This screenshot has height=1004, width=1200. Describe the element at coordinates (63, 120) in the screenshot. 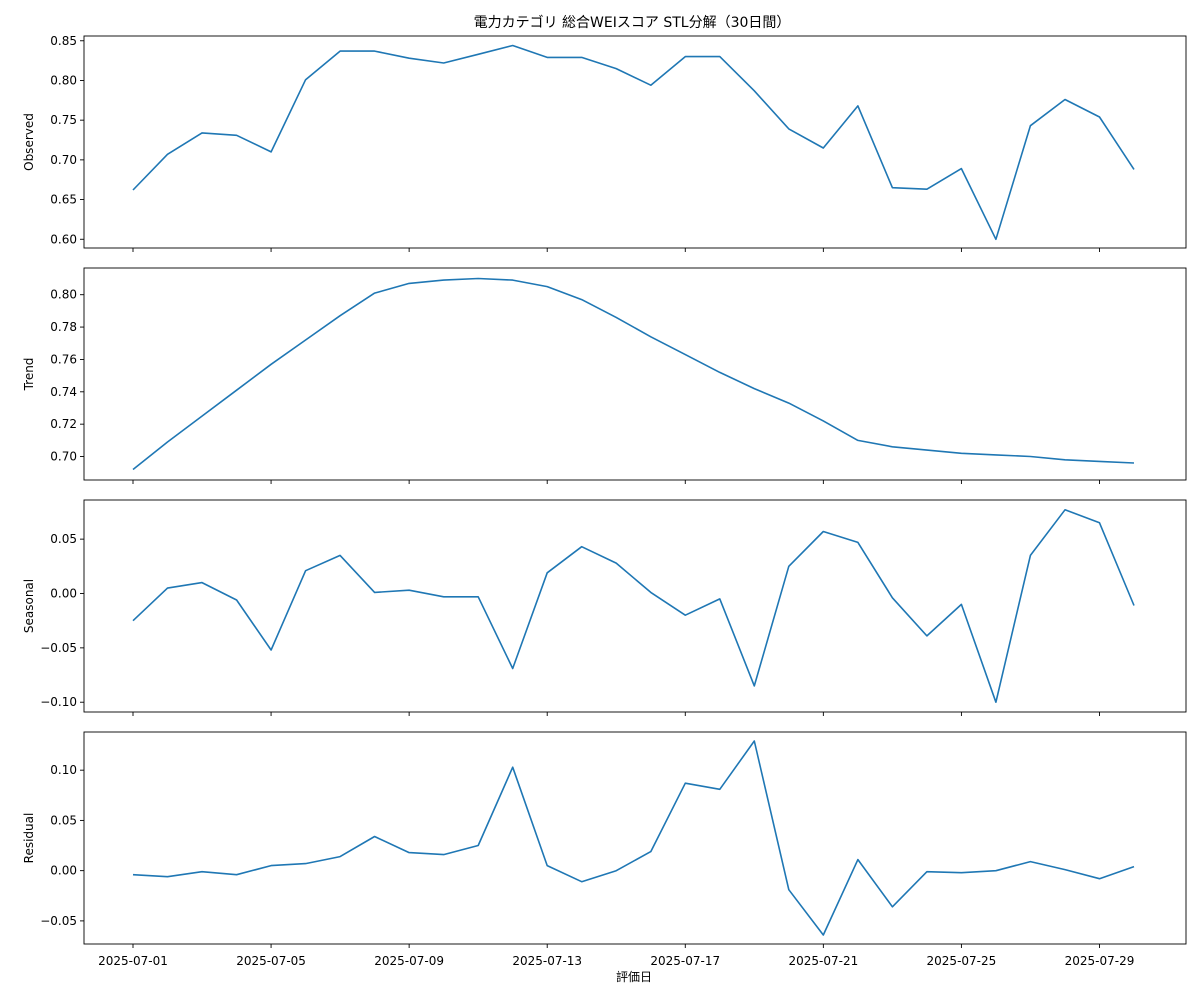

I see `observed-y-tick-label: 0.75` at that location.